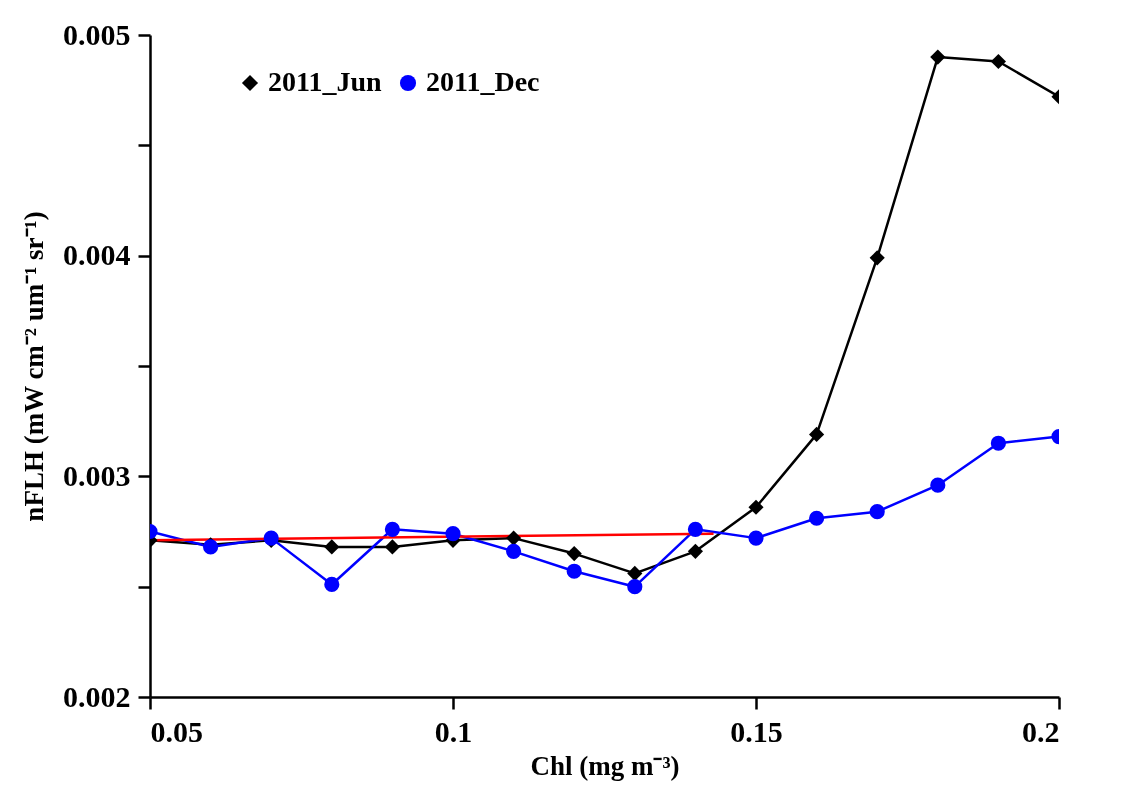 Image resolution: width=1148 pixels, height=805 pixels. What do you see at coordinates (756, 731) in the screenshot?
I see `x-tick-label: 0.15` at bounding box center [756, 731].